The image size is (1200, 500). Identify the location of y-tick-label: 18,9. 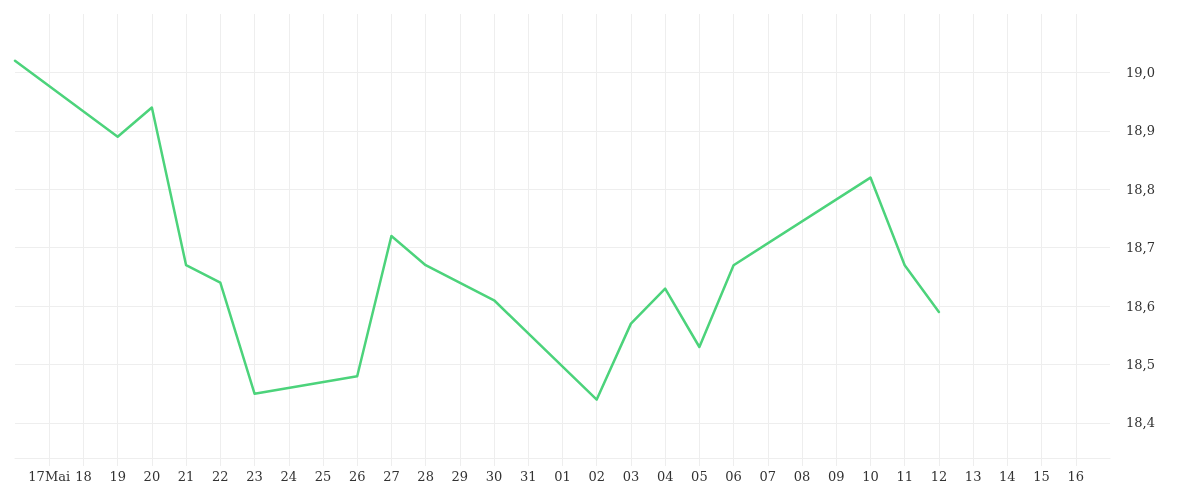
(1140, 131).